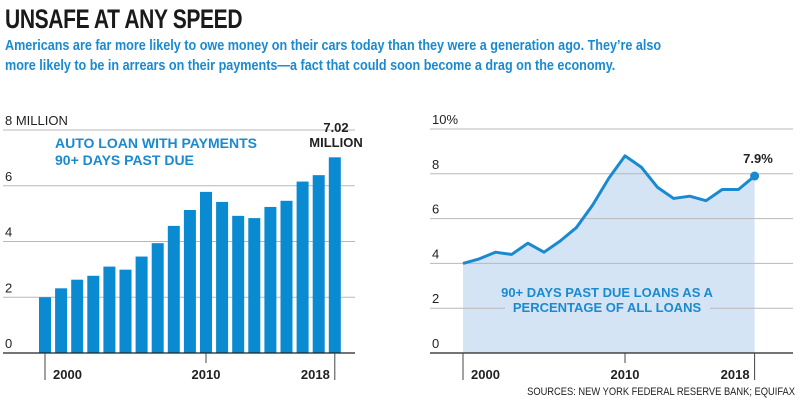 The height and width of the screenshot is (420, 800). Describe the element at coordinates (124, 160) in the screenshot. I see `chart-title-line: 90+ DAYS PAST DUE` at that location.